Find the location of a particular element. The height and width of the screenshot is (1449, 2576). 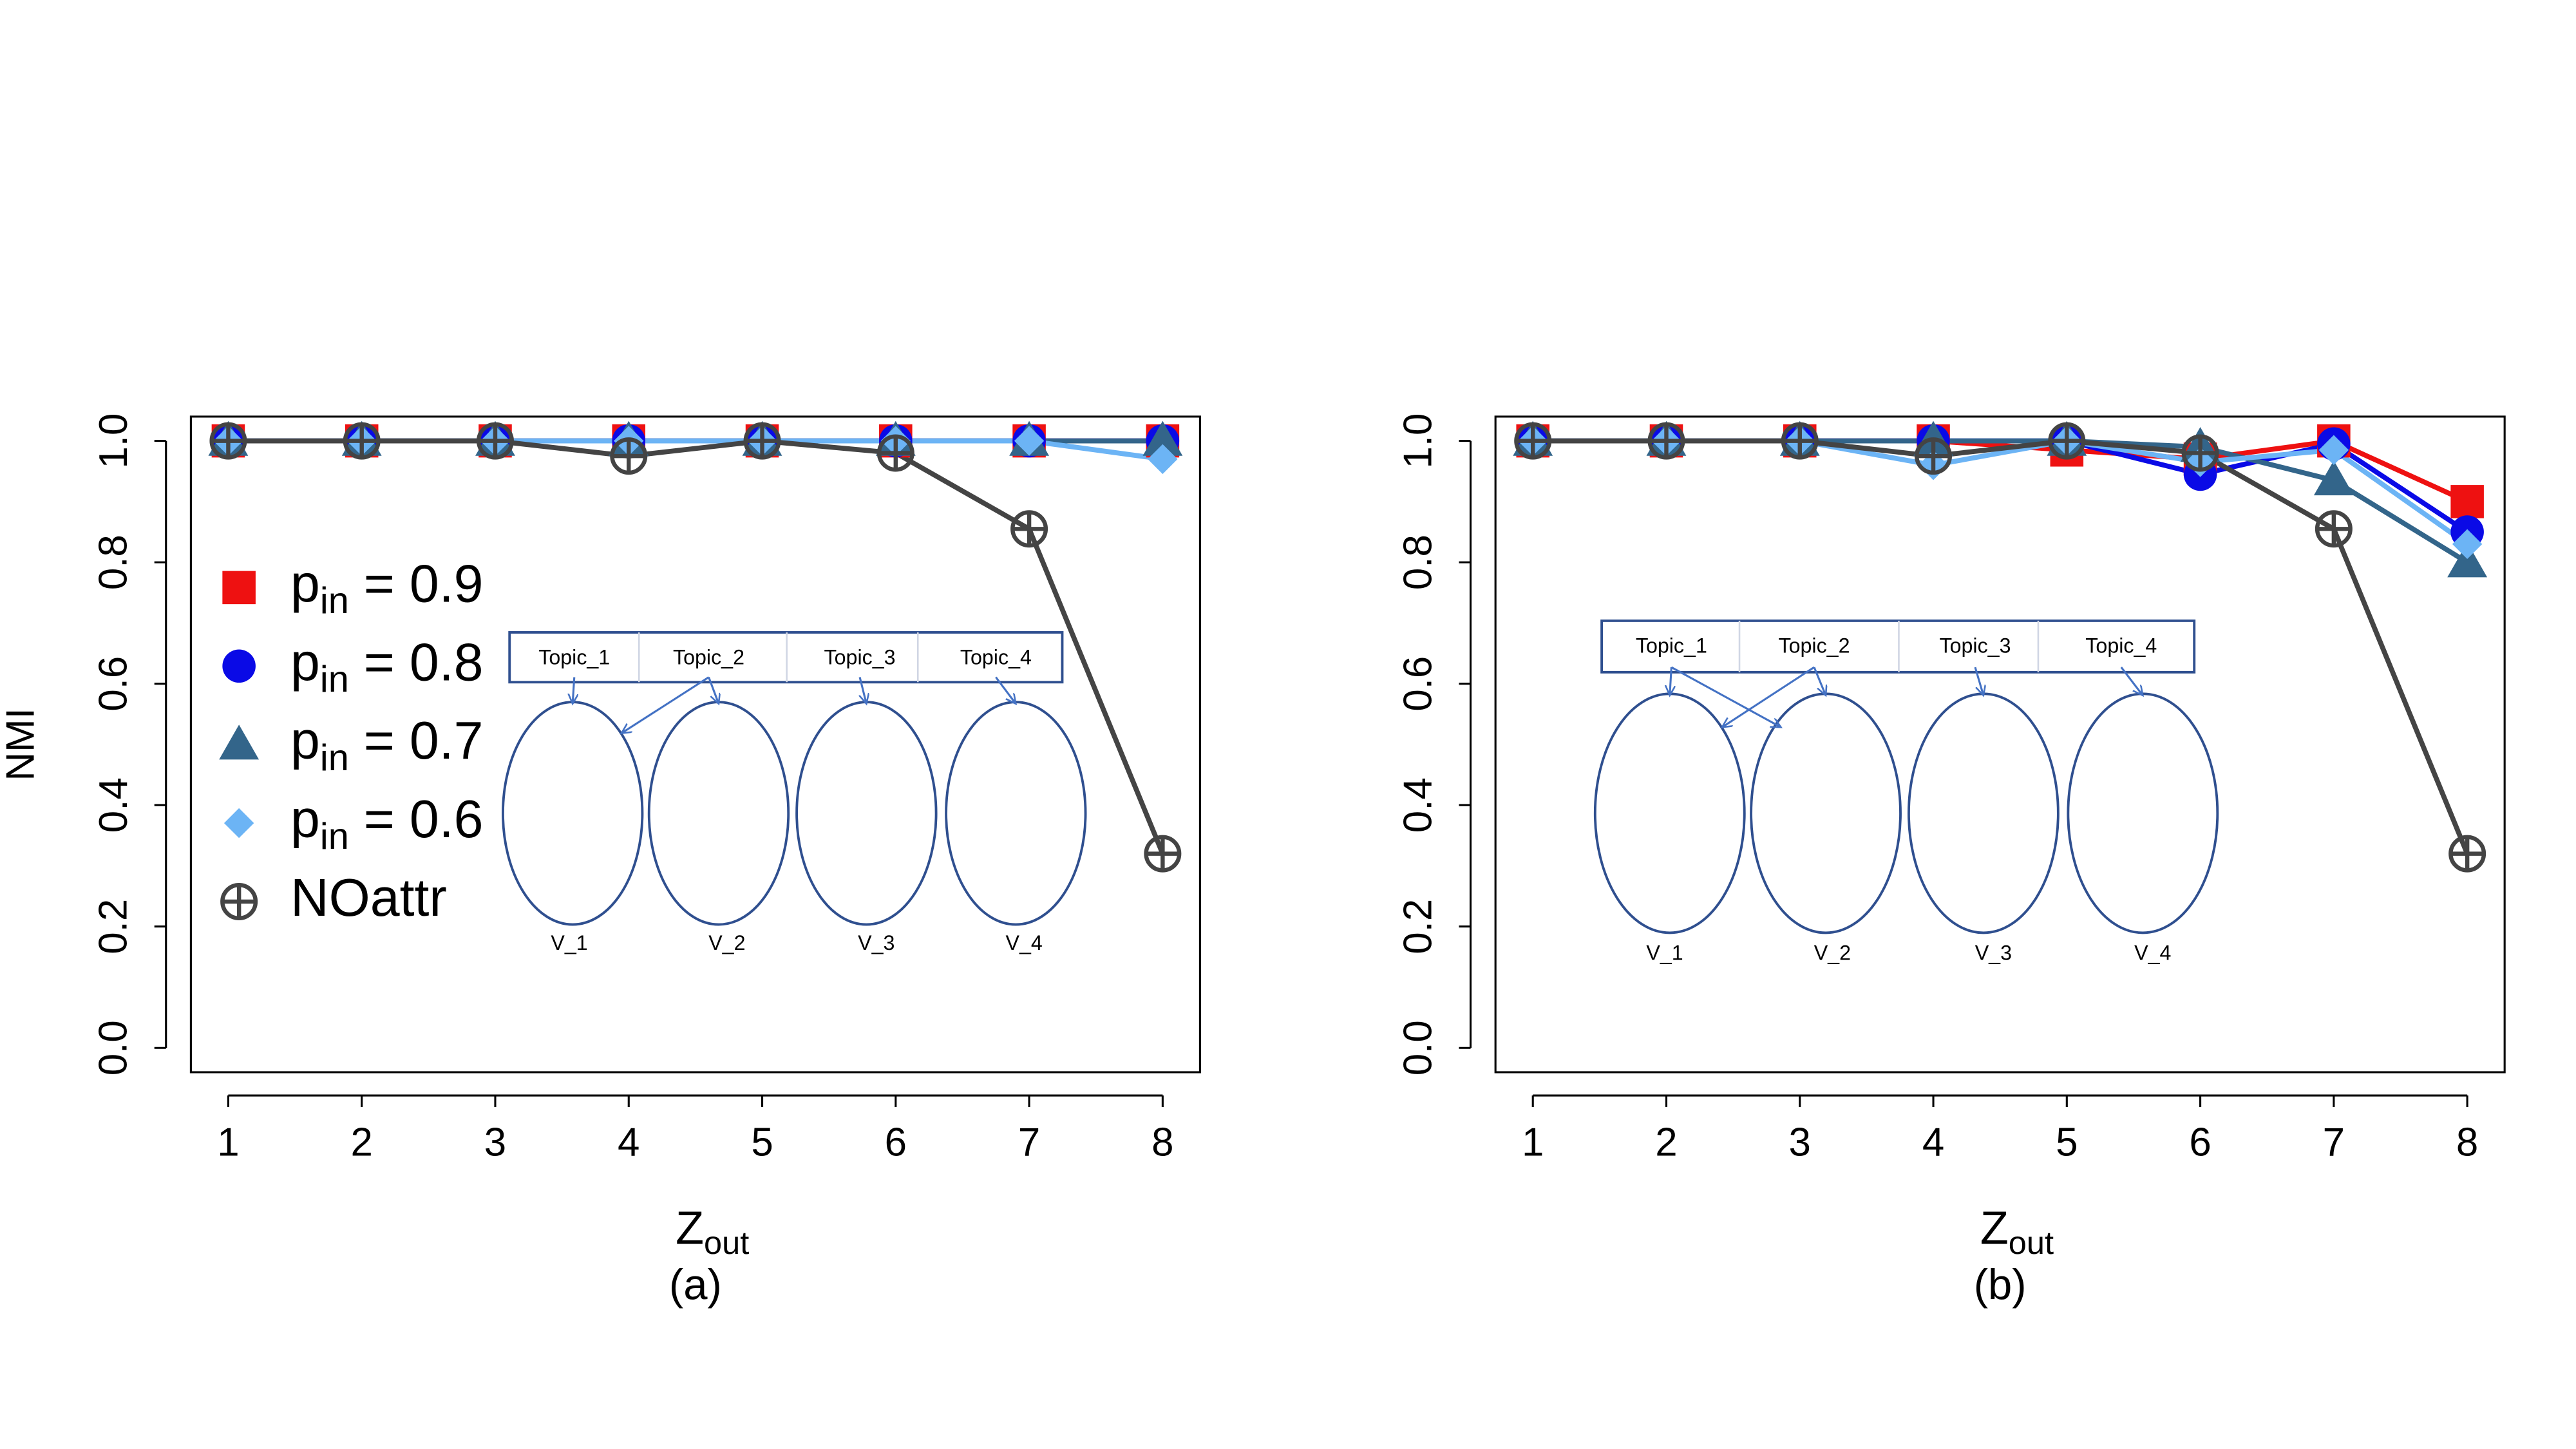

x-tick-label: 1 is located at coordinates (228, 1143).